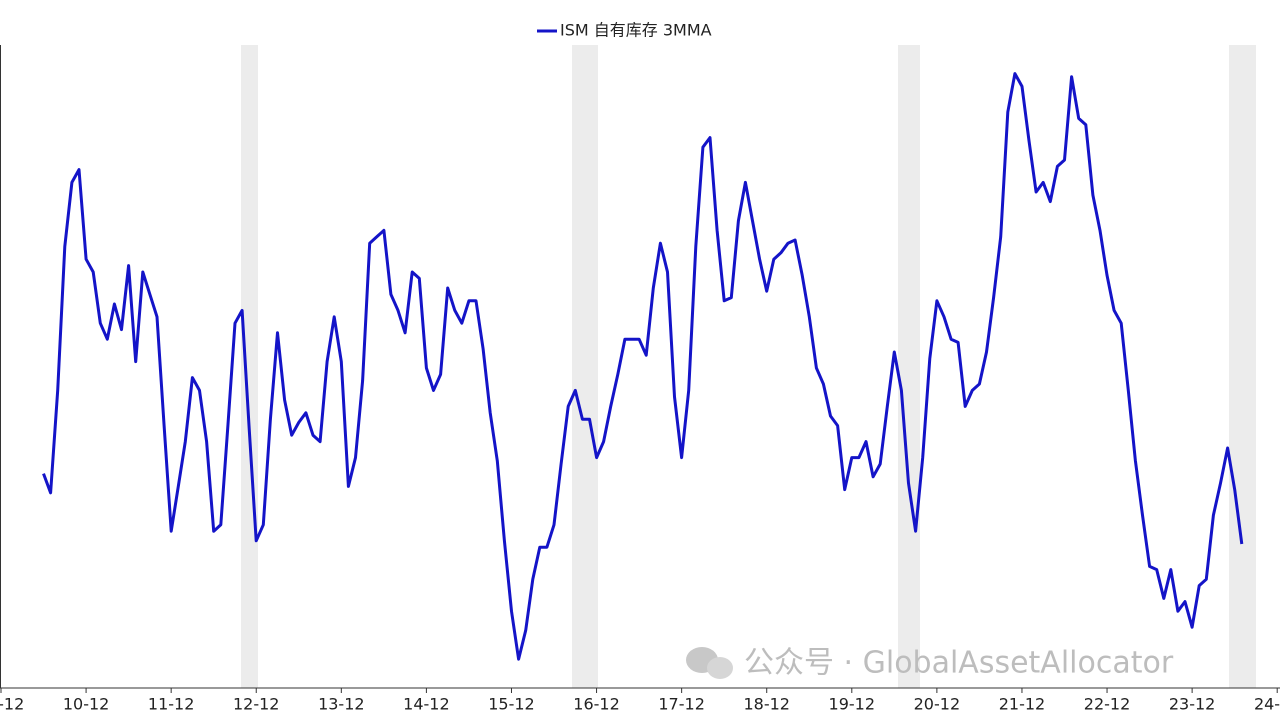 This screenshot has width=1280, height=720. I want to click on x-tick-label: 10-12, so click(86, 704).